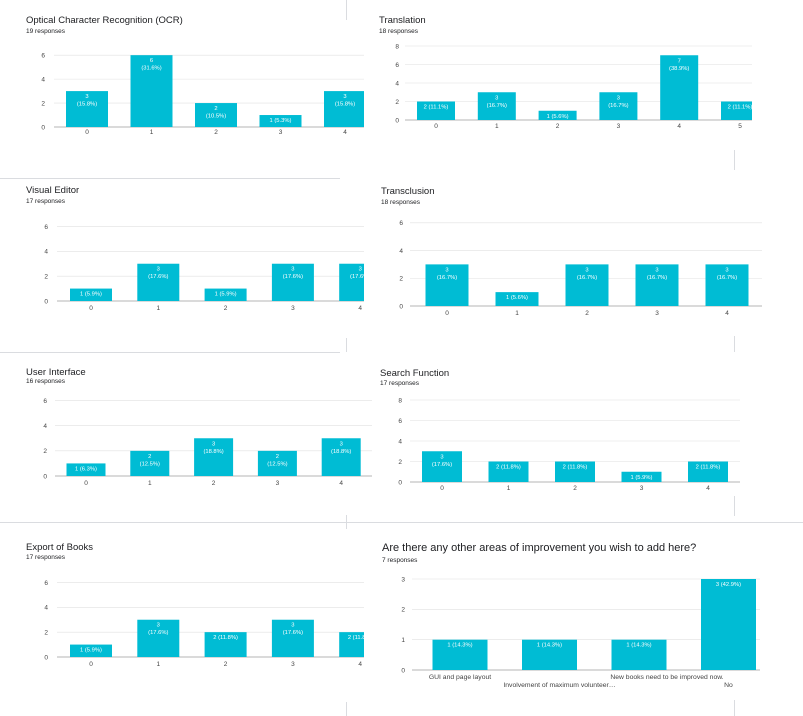  I want to click on x-tick-label: GUI and page layout, so click(460, 677).